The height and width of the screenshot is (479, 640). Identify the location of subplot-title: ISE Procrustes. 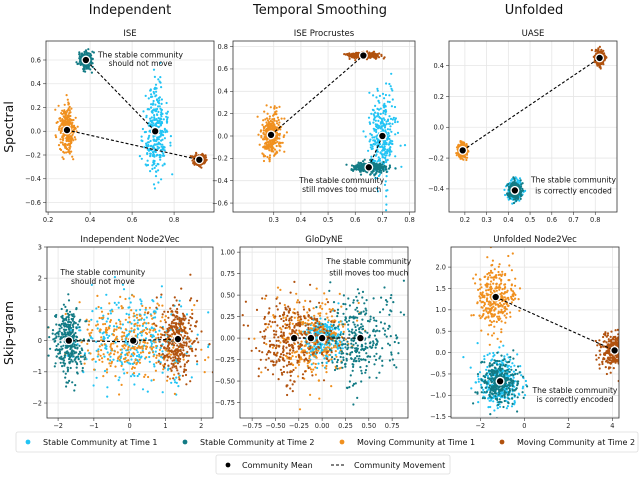
(324, 34).